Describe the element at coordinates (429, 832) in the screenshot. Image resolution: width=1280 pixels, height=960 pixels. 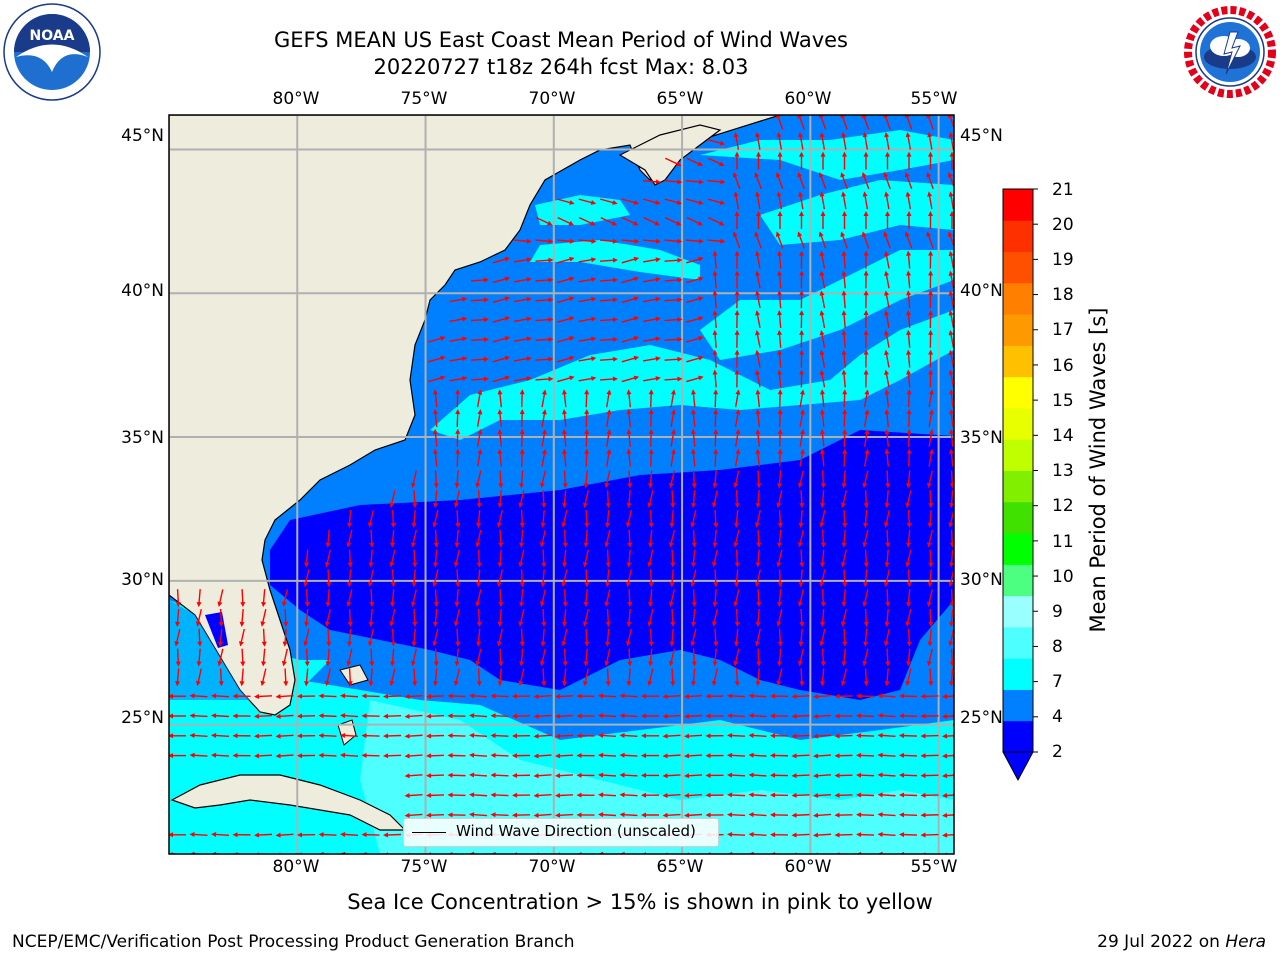
I see `legend-line-icon` at that location.